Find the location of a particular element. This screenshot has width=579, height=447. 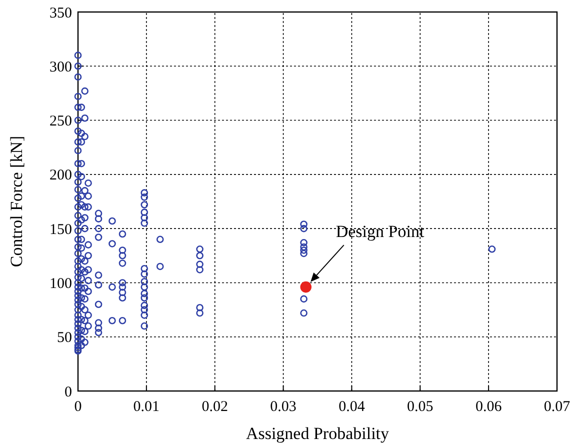

x-axis-title: Assigned Probability is located at coordinates (318, 433).